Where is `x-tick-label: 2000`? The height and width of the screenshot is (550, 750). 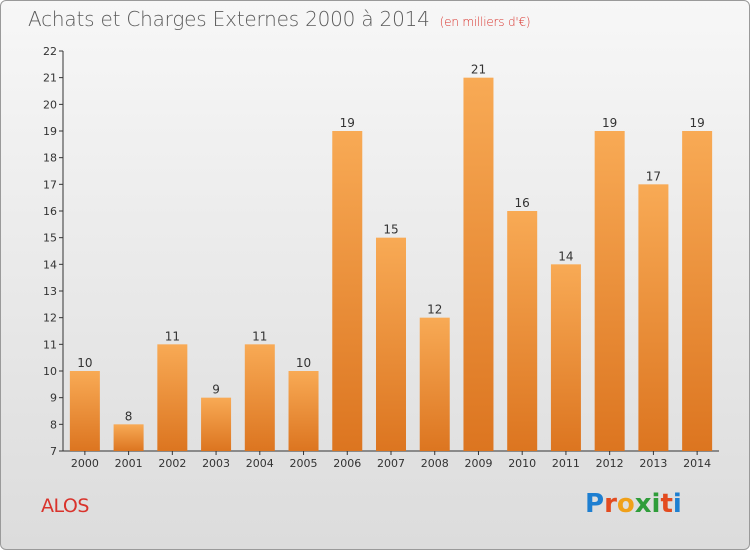
x-tick-label: 2000 is located at coordinates (85, 463).